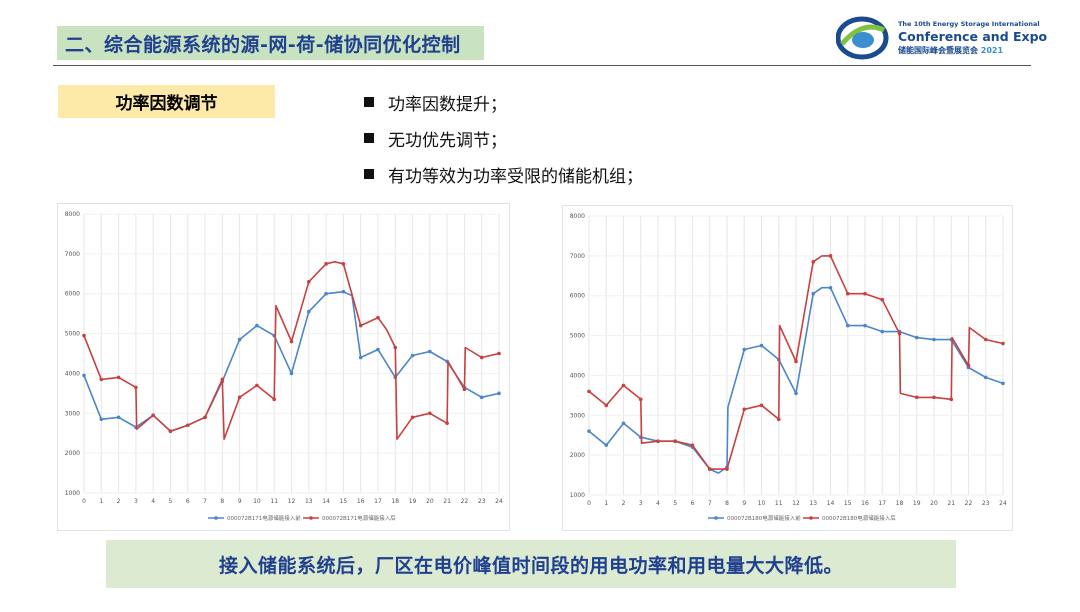 This screenshot has height=612, width=1080. I want to click on x-tick-label: 4, so click(658, 503).